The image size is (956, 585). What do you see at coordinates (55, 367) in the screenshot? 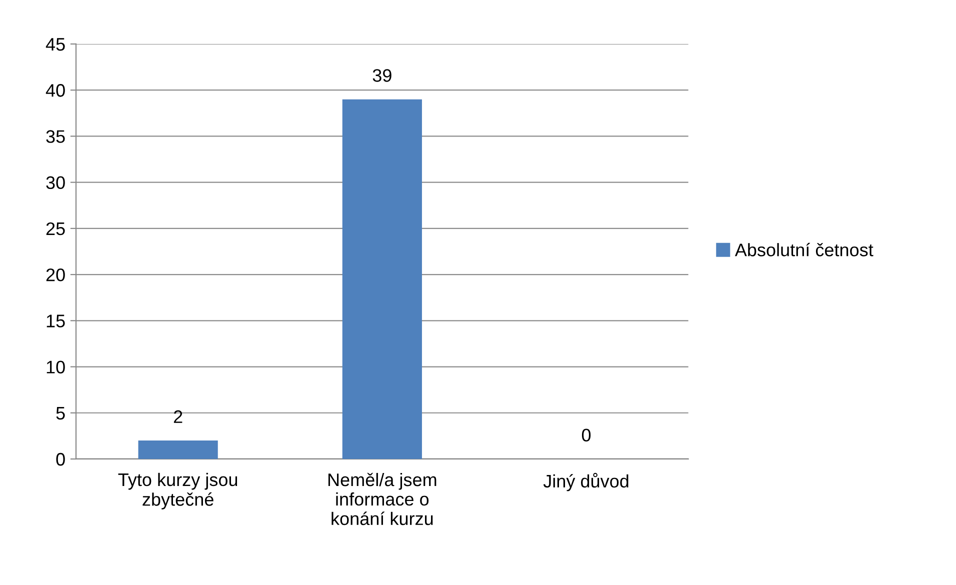
I see `y-tick-label: 10` at bounding box center [55, 367].